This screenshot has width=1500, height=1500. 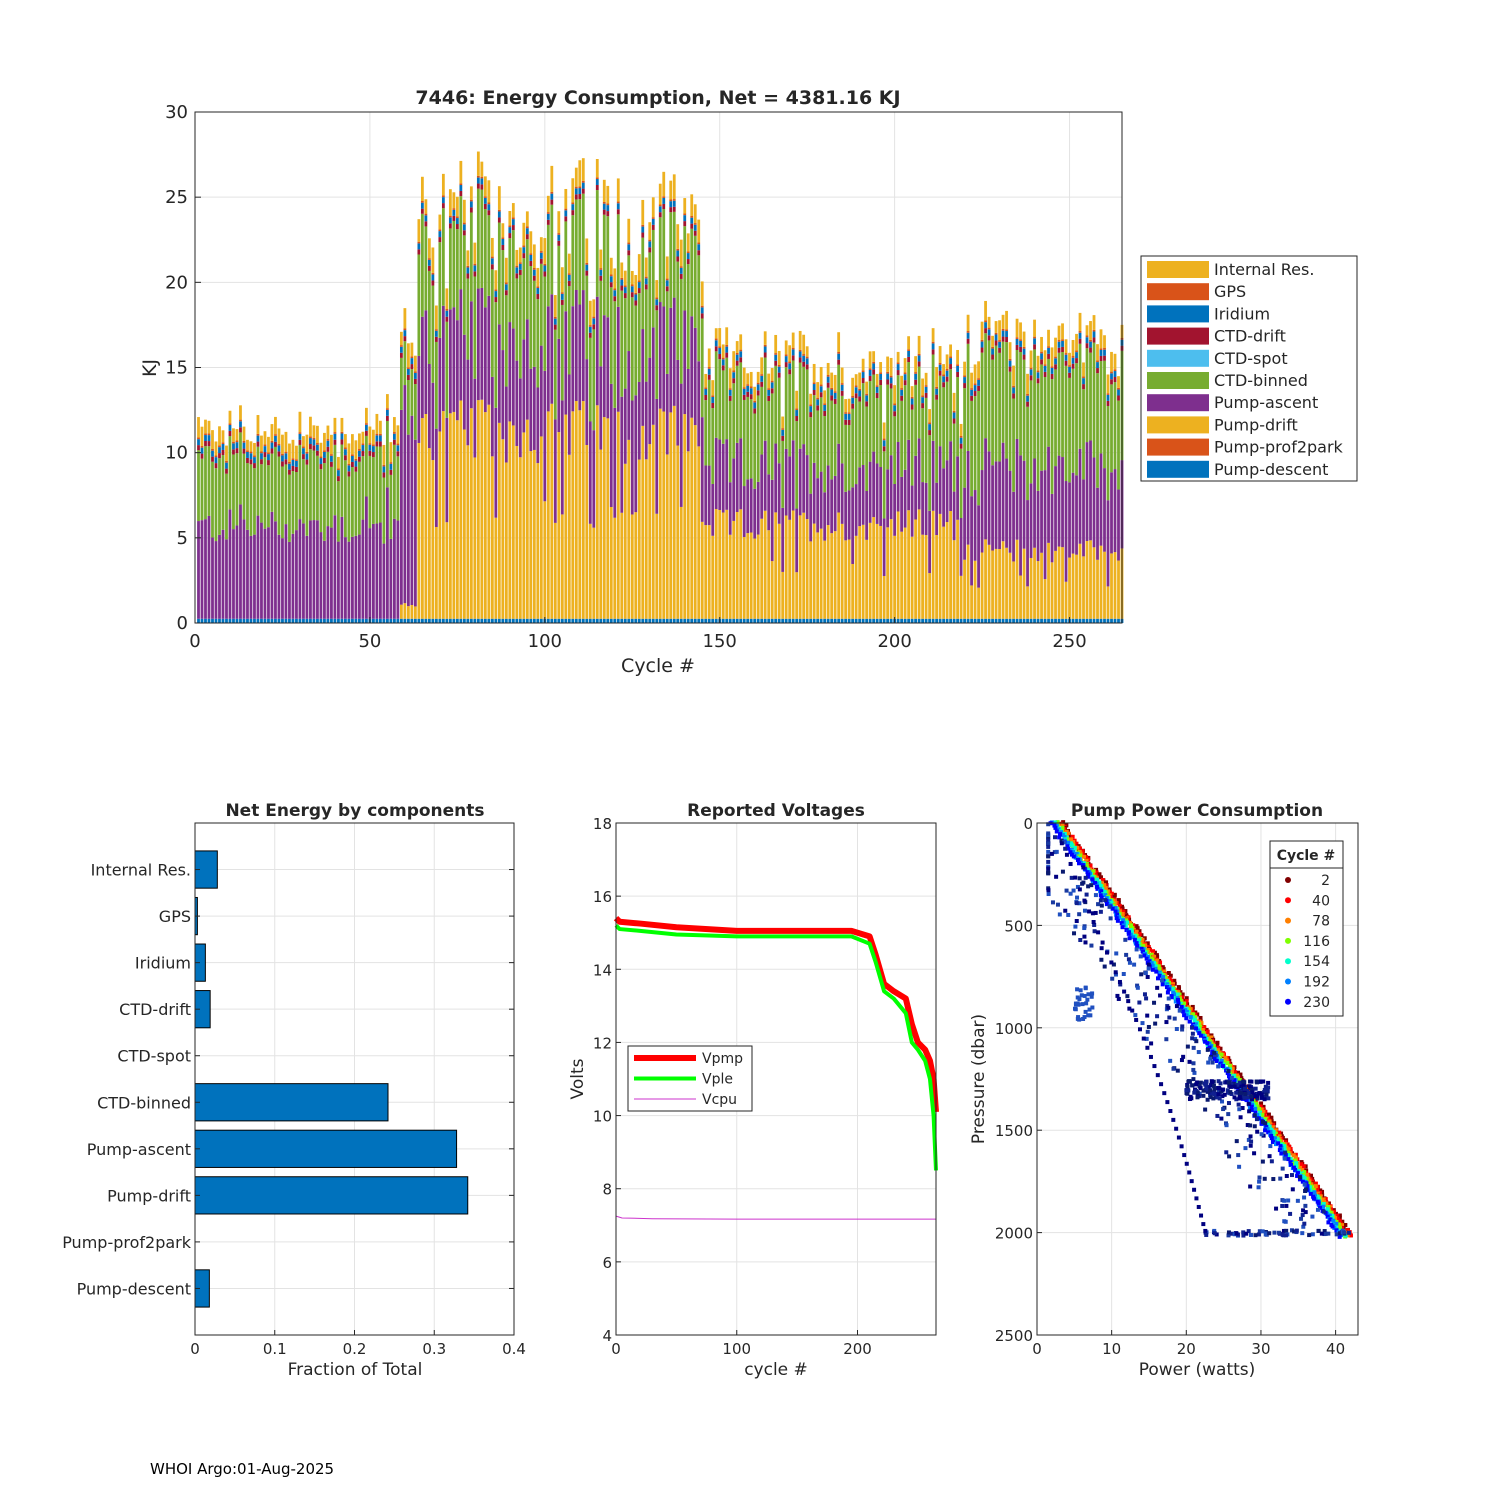 What do you see at coordinates (1018, 926) in the screenshot?
I see `pump-ytick-label: 500` at bounding box center [1018, 926].